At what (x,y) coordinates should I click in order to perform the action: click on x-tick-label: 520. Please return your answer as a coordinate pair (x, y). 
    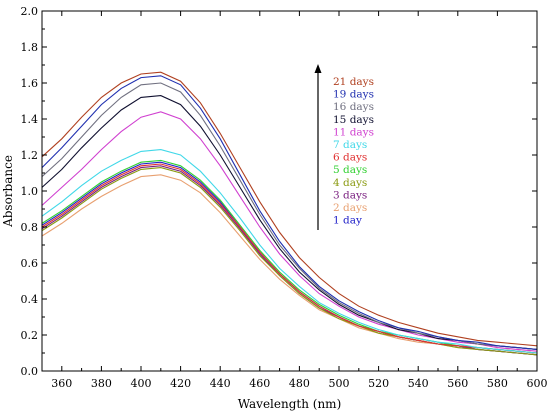
    Looking at the image, I should click on (378, 383).